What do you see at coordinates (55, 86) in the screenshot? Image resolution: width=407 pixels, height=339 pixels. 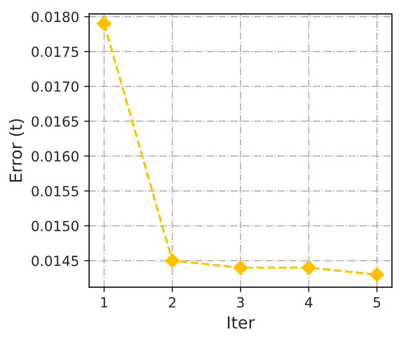 I see `y-tick-label: 0.0170` at bounding box center [55, 86].